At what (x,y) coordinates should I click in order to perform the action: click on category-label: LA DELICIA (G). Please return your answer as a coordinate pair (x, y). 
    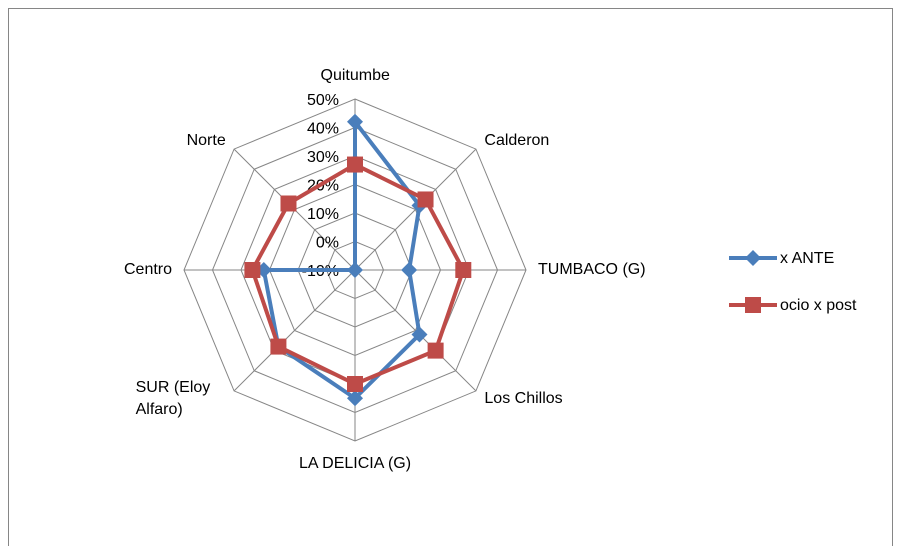
    Looking at the image, I should click on (355, 463).